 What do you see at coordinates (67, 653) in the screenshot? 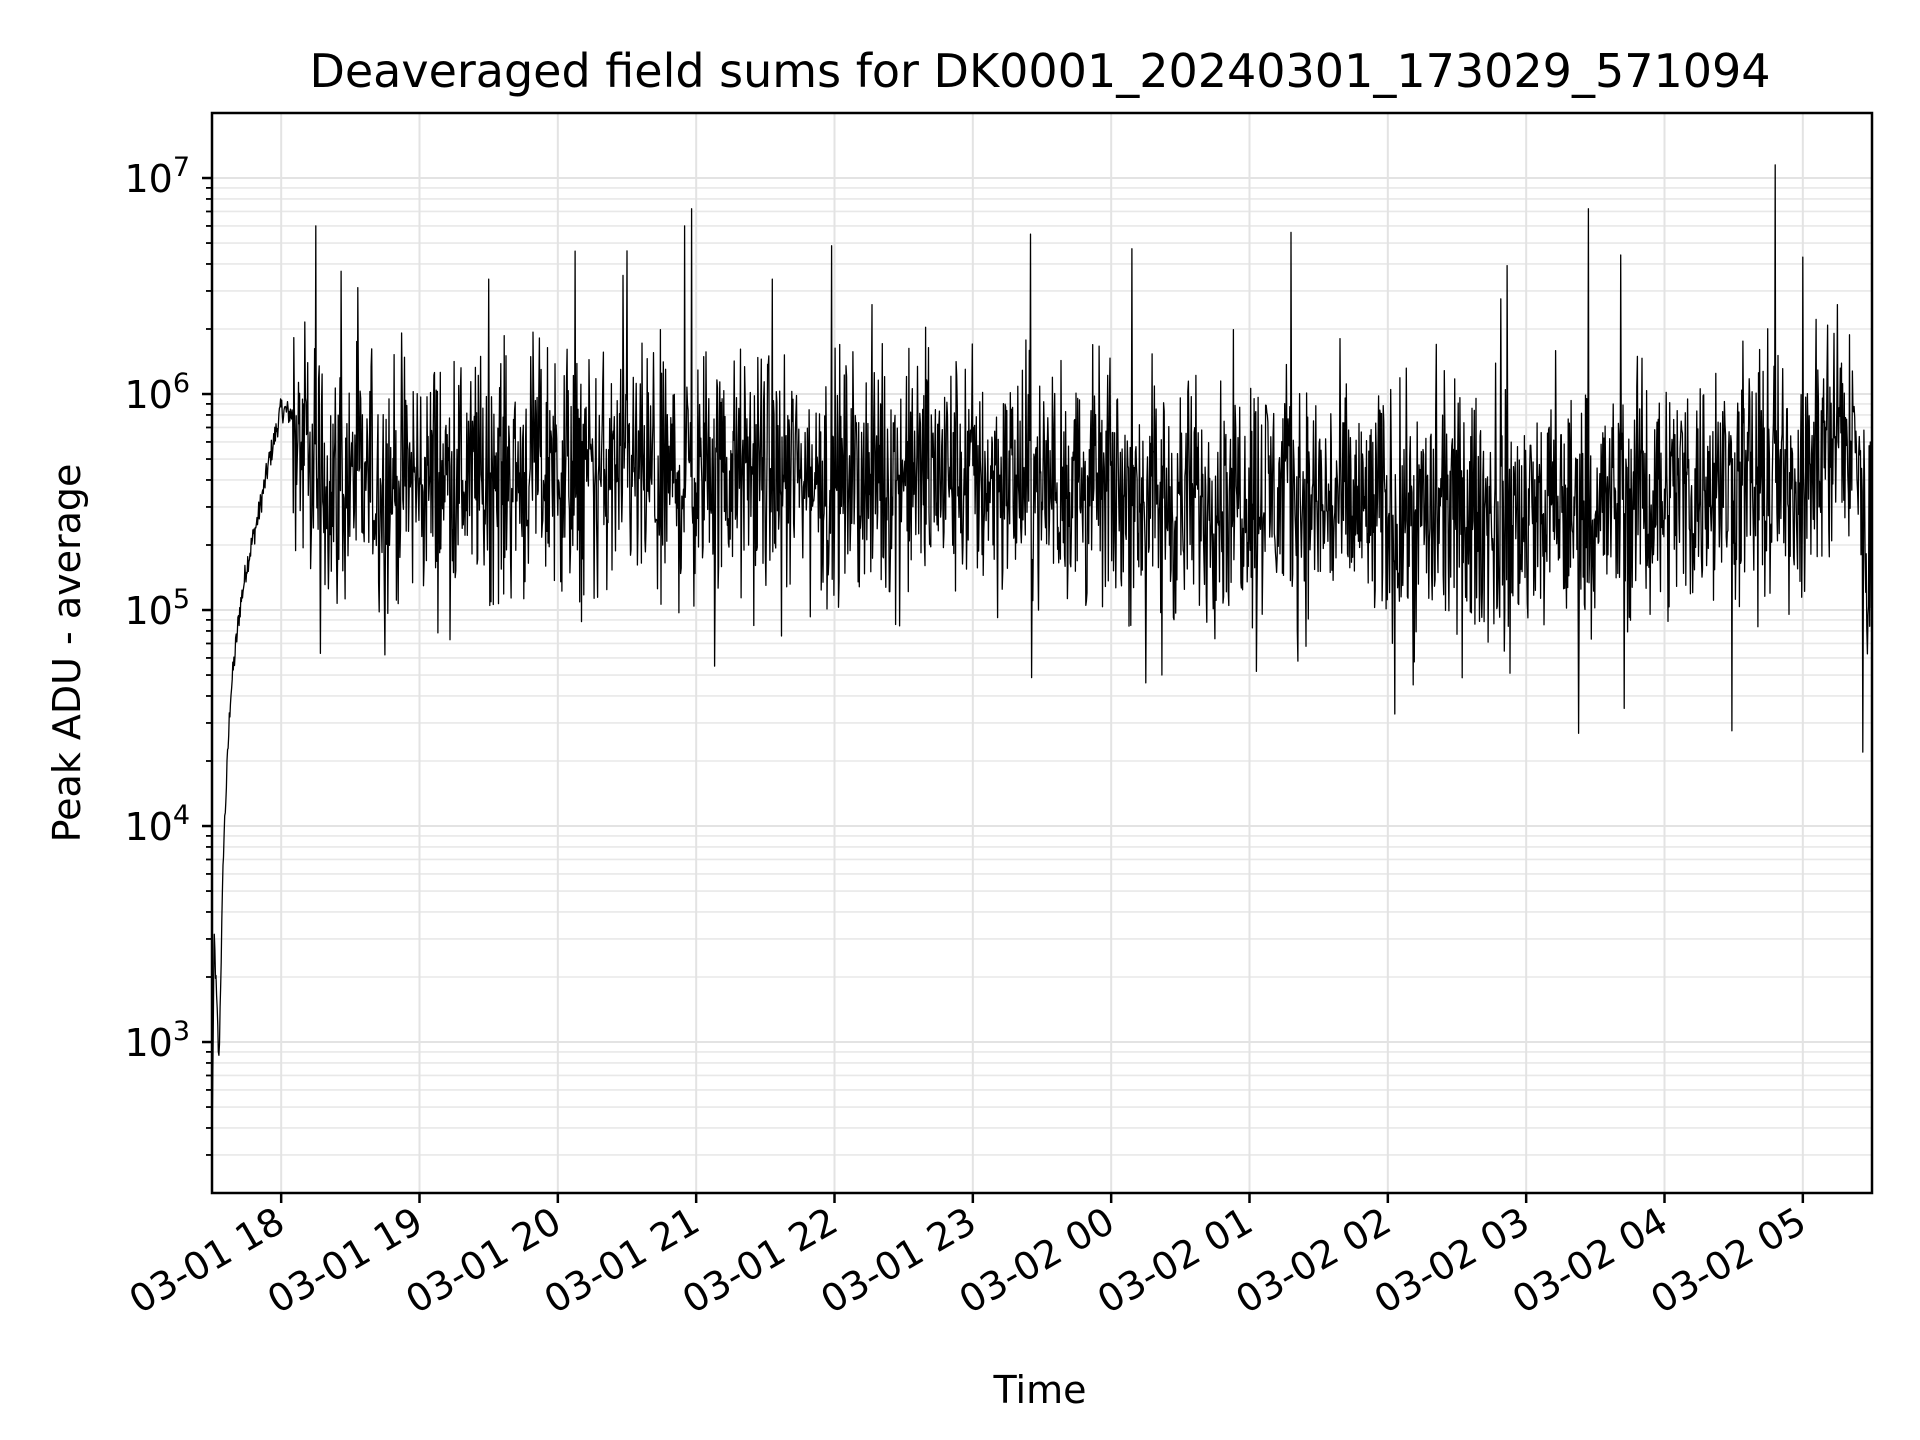
I see `y-axis-label: Peak ADU - average` at bounding box center [67, 653].